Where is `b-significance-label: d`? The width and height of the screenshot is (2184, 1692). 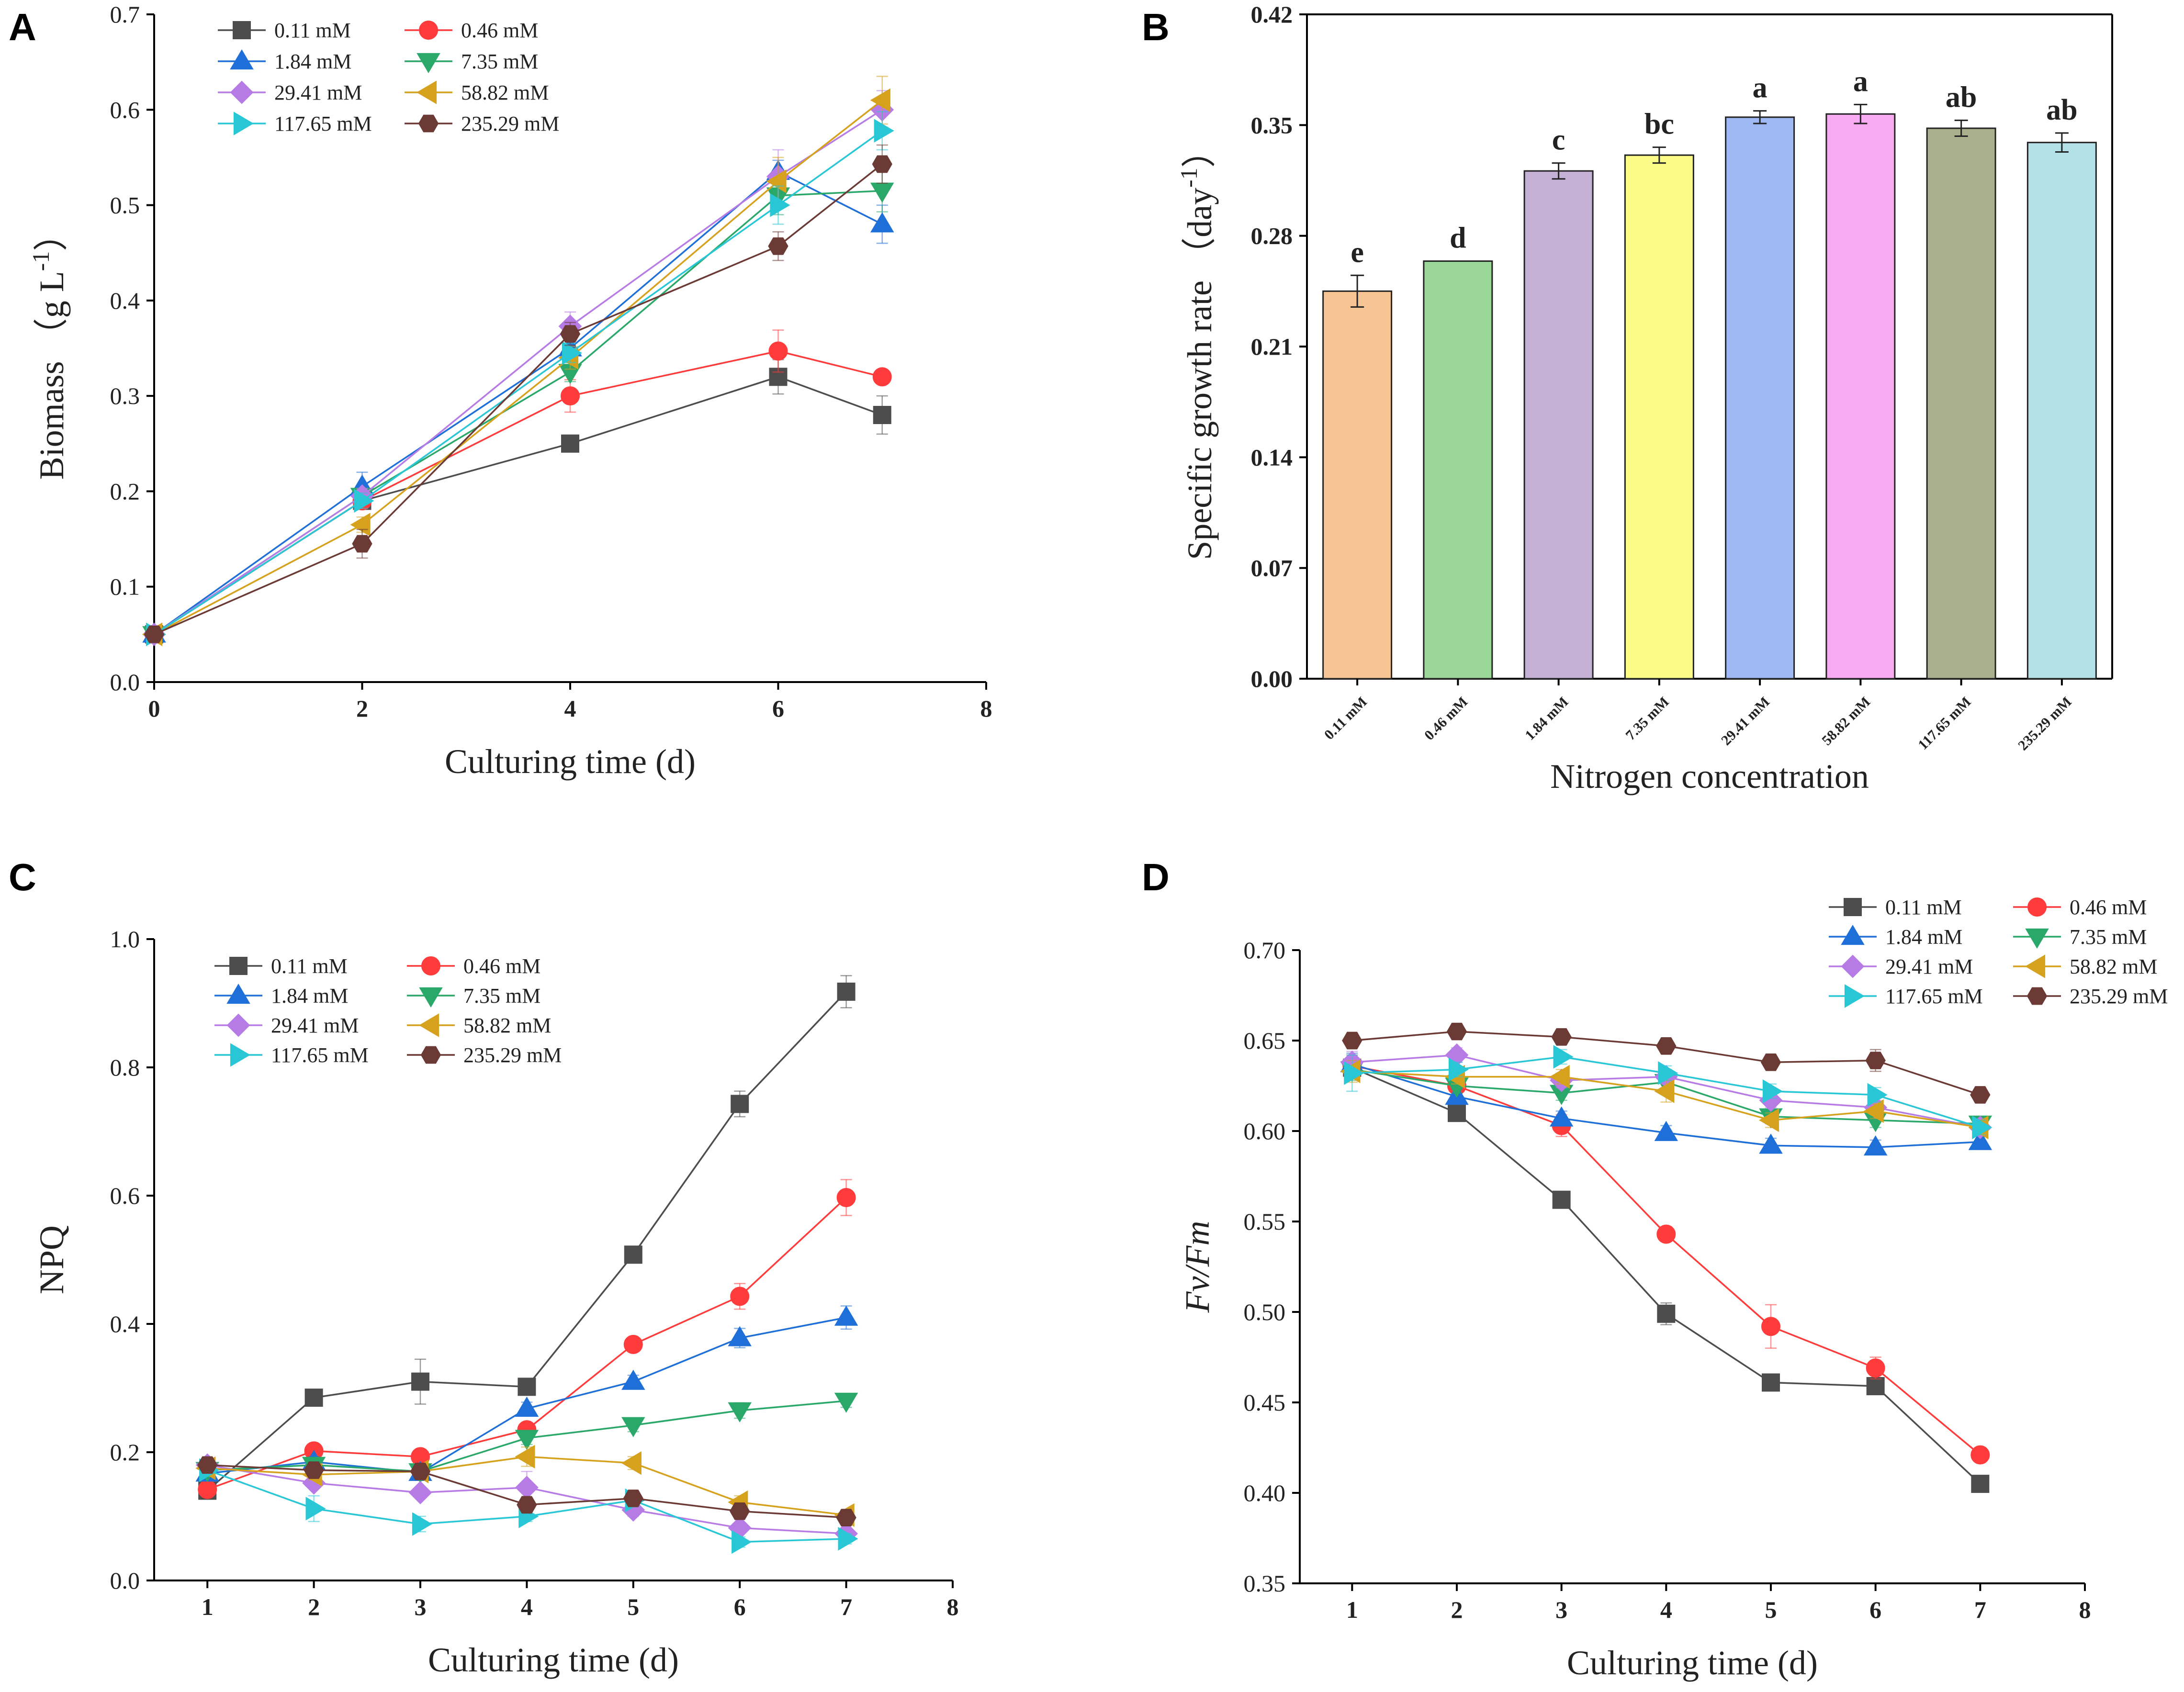 b-significance-label: d is located at coordinates (1458, 239).